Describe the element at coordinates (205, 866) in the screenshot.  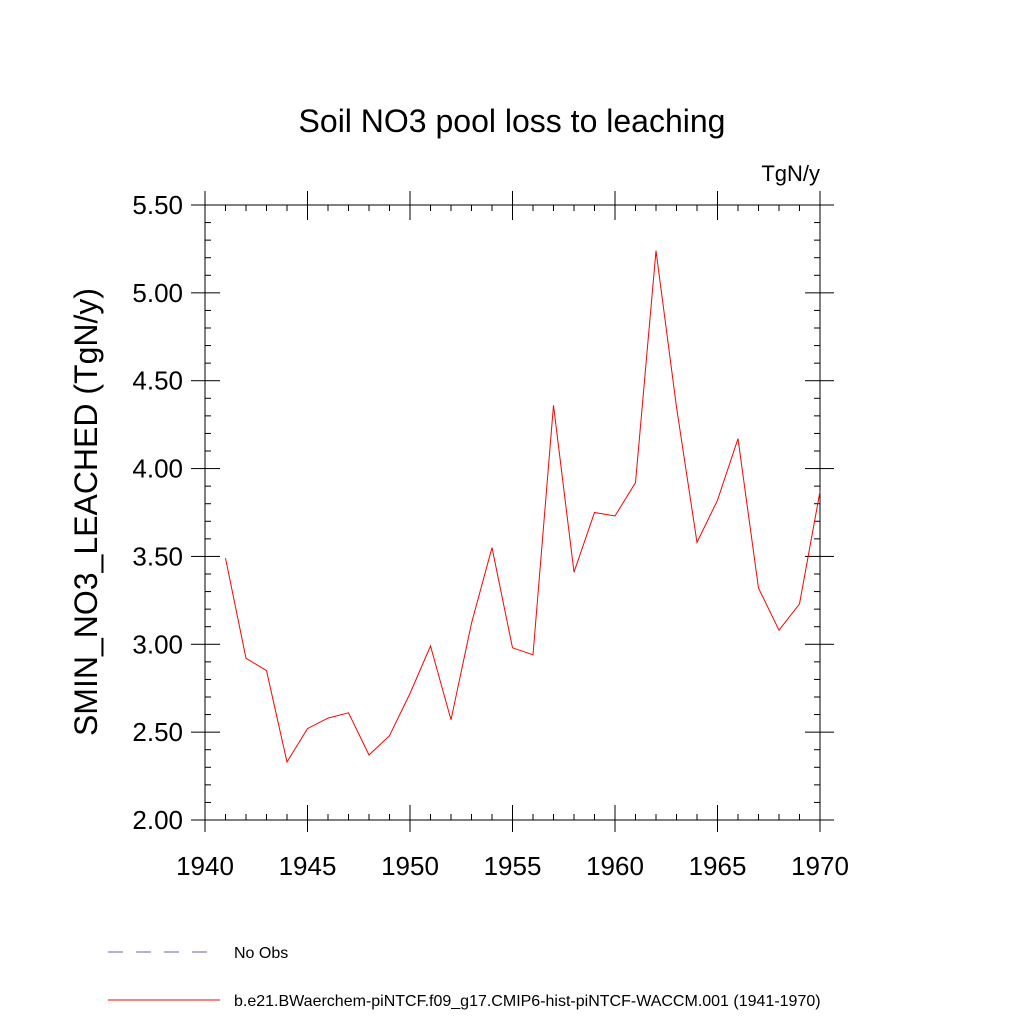
I see `x-tick-label: 1940` at that location.